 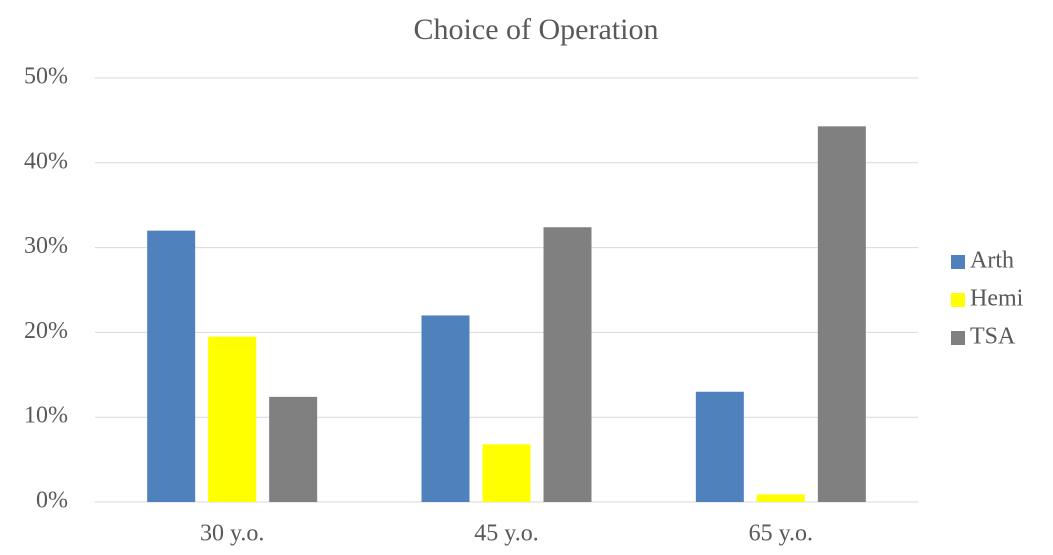 What do you see at coordinates (781, 534) in the screenshot?
I see `x-tick-label: 65 y.o.` at bounding box center [781, 534].